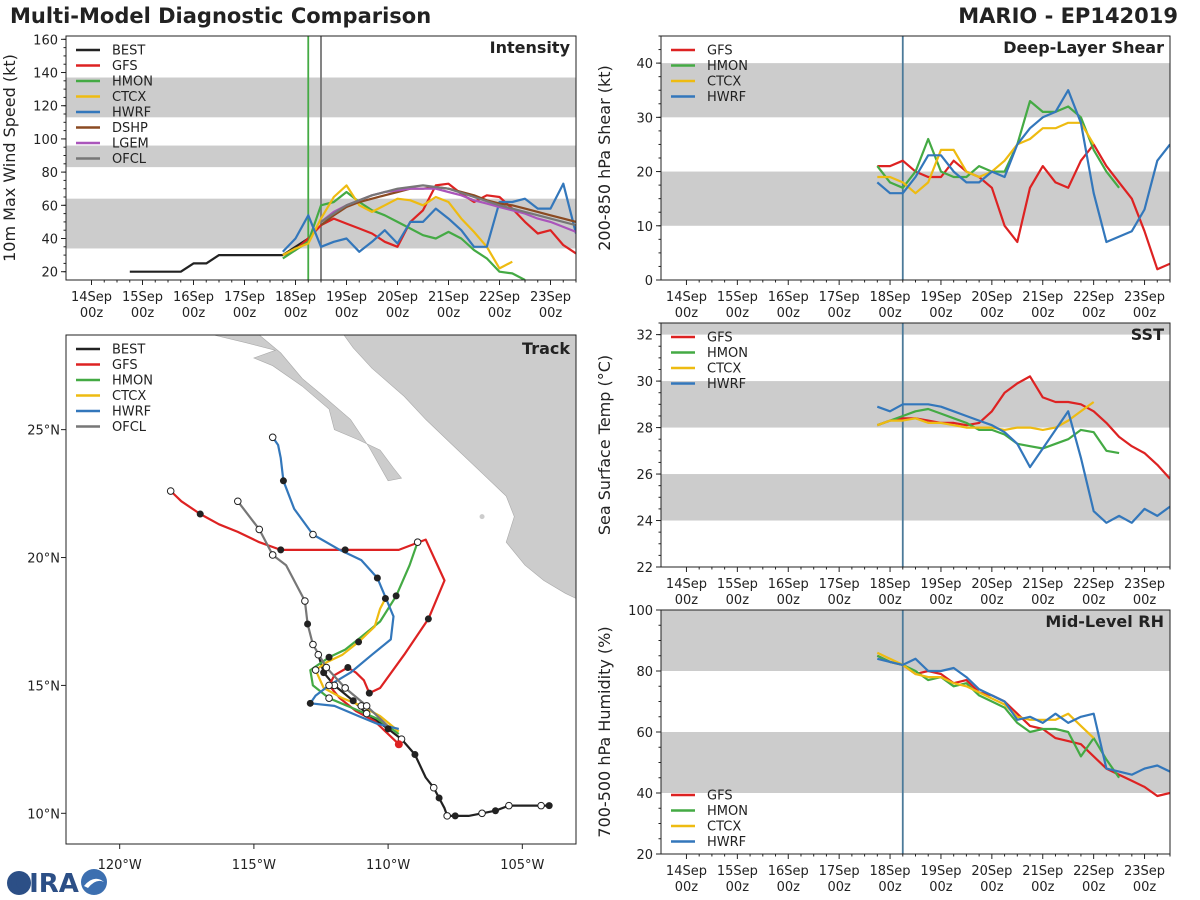 This screenshot has height=900, width=1200. I want to click on y-tick-label: 120, so click(45, 107).